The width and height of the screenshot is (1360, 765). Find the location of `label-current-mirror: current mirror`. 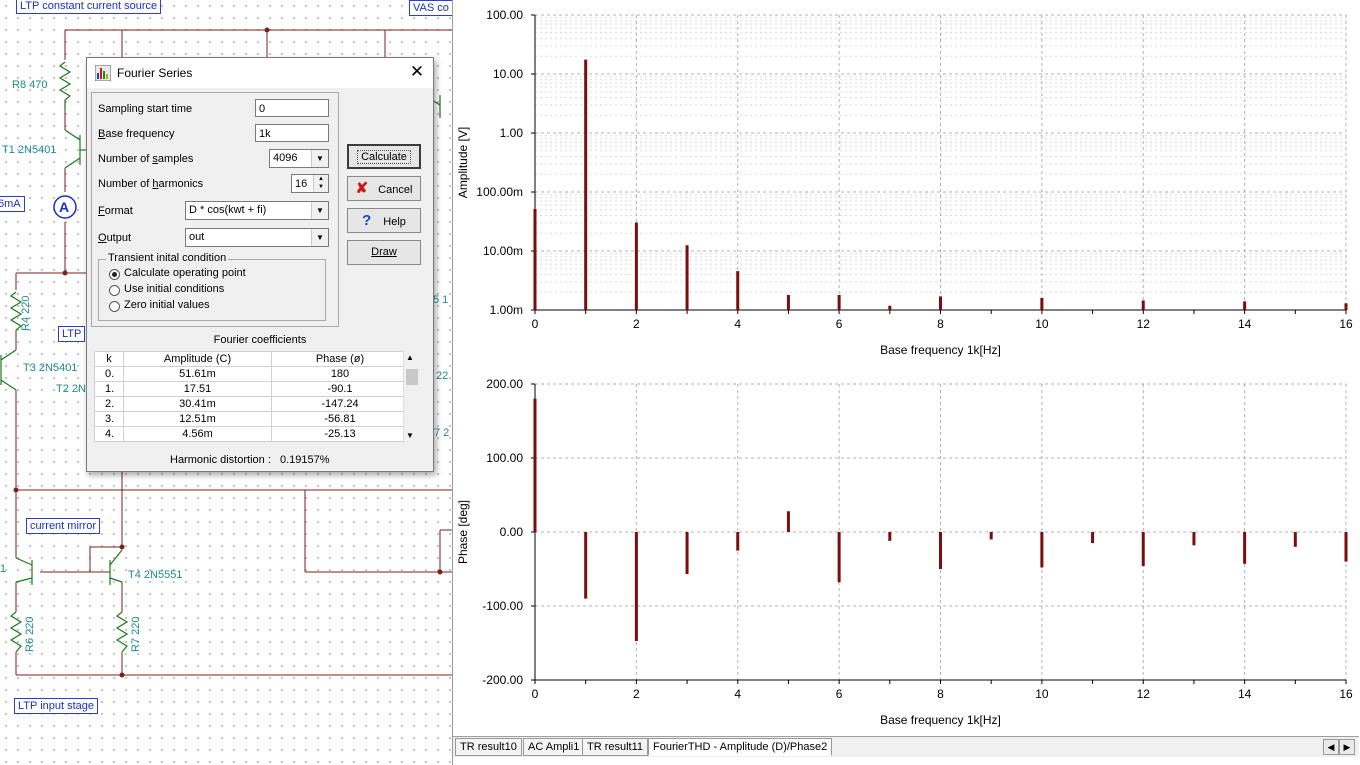

label-current-mirror: current mirror is located at coordinates (63, 526).